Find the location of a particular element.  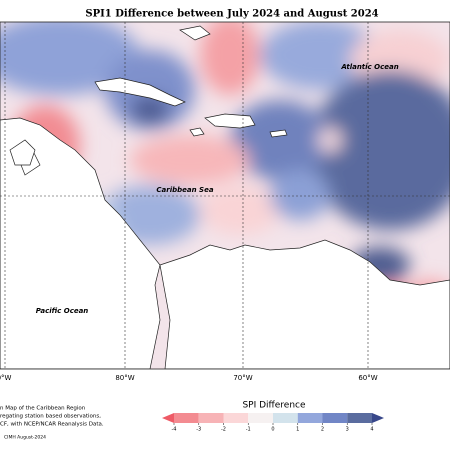

credit: CIMH August-2024 is located at coordinates (25, 438).